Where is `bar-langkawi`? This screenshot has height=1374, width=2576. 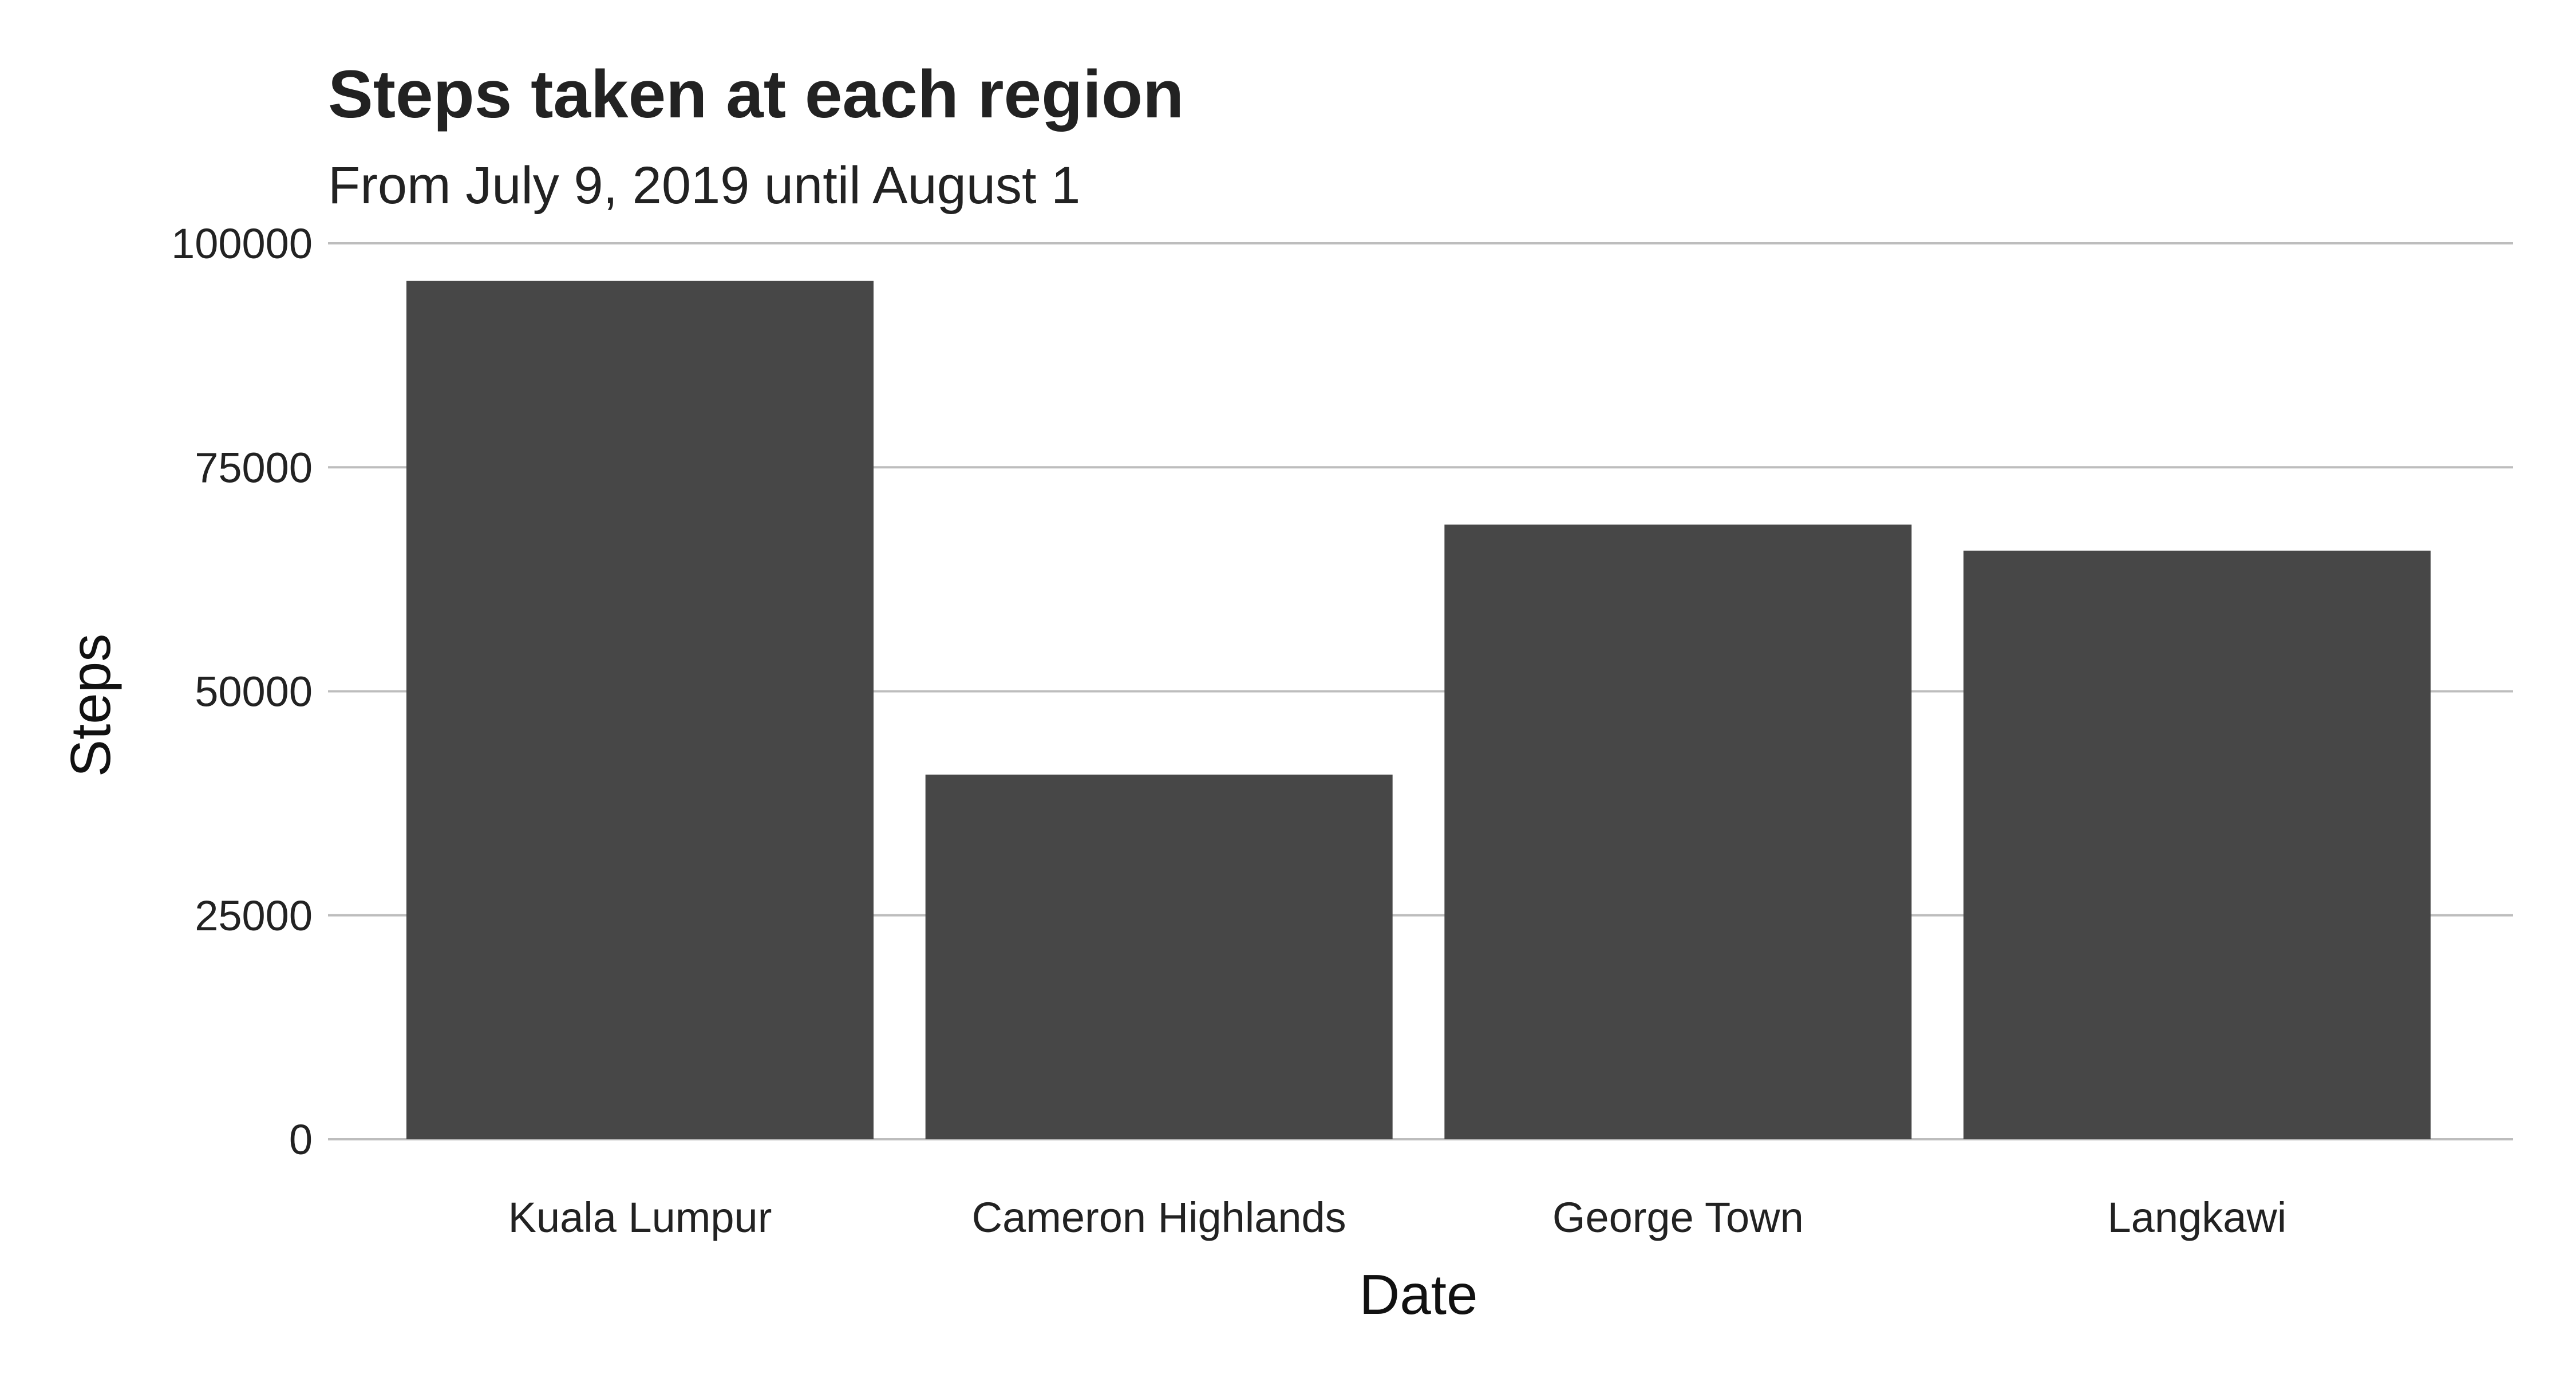 bar-langkawi is located at coordinates (2197, 845).